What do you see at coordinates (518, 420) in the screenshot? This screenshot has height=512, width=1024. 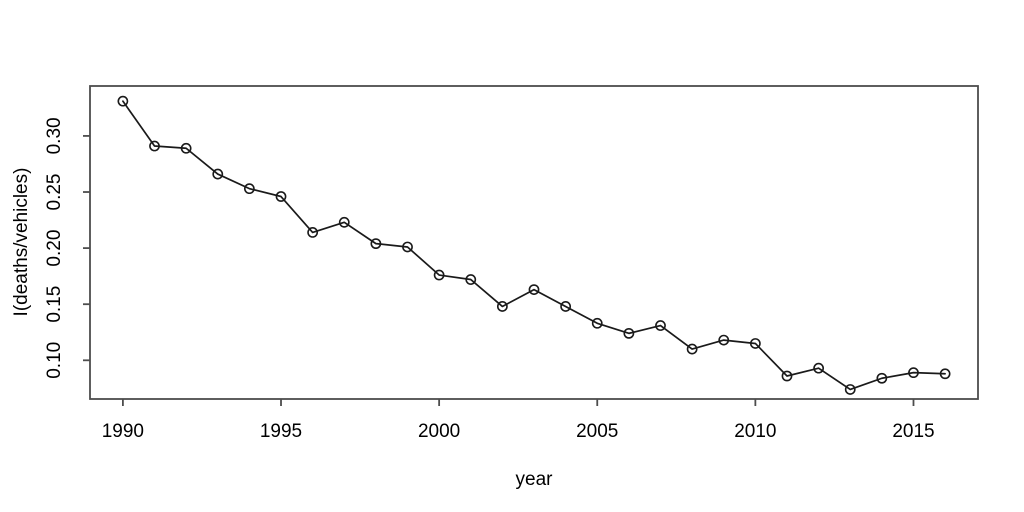 I see `x-axis-ticks: 1990 1995 2000 2005 2010 2015` at bounding box center [518, 420].